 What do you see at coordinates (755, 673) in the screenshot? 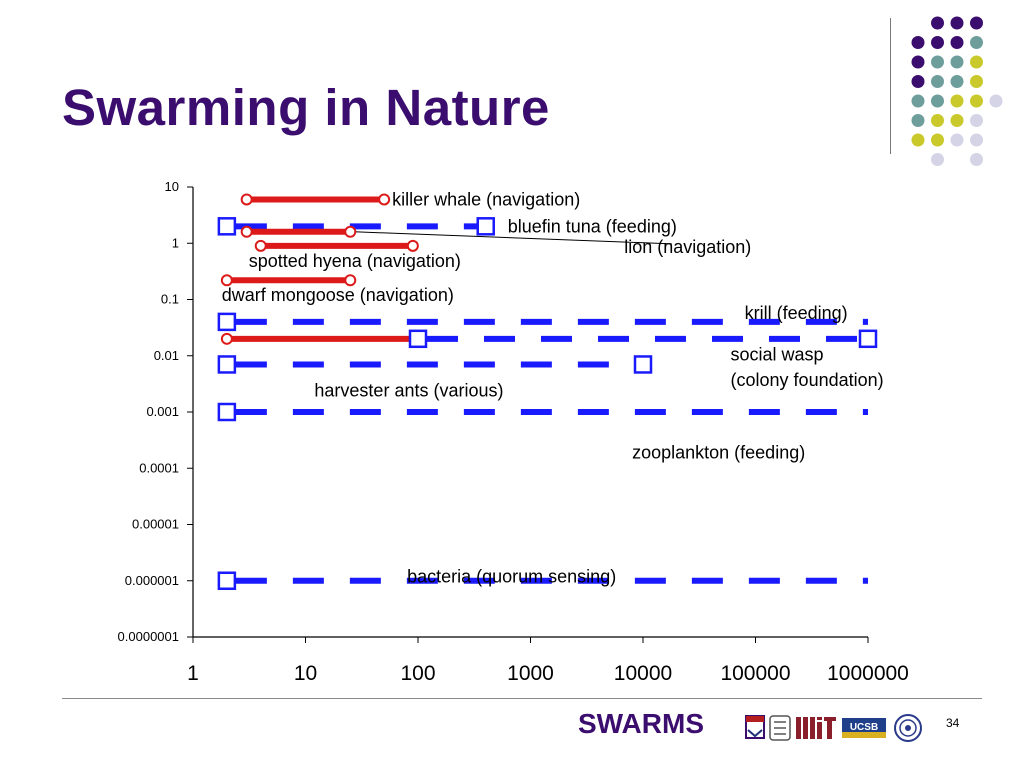
I see `x-tick-label: 100000` at bounding box center [755, 673].